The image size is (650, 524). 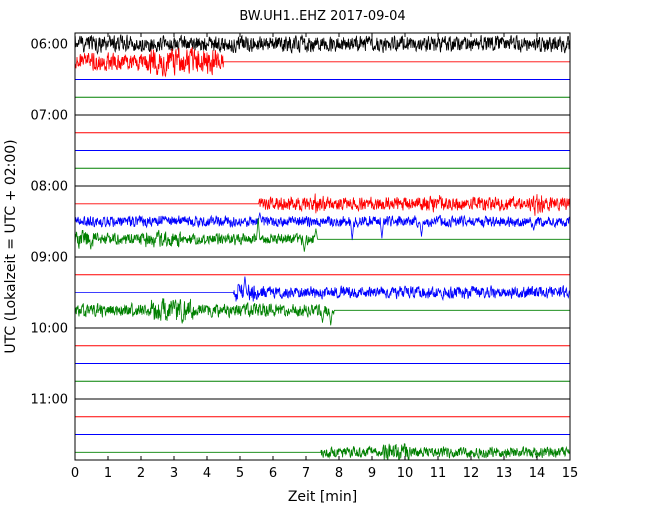 I want to click on x-tick-label: 0, so click(x=75, y=473).